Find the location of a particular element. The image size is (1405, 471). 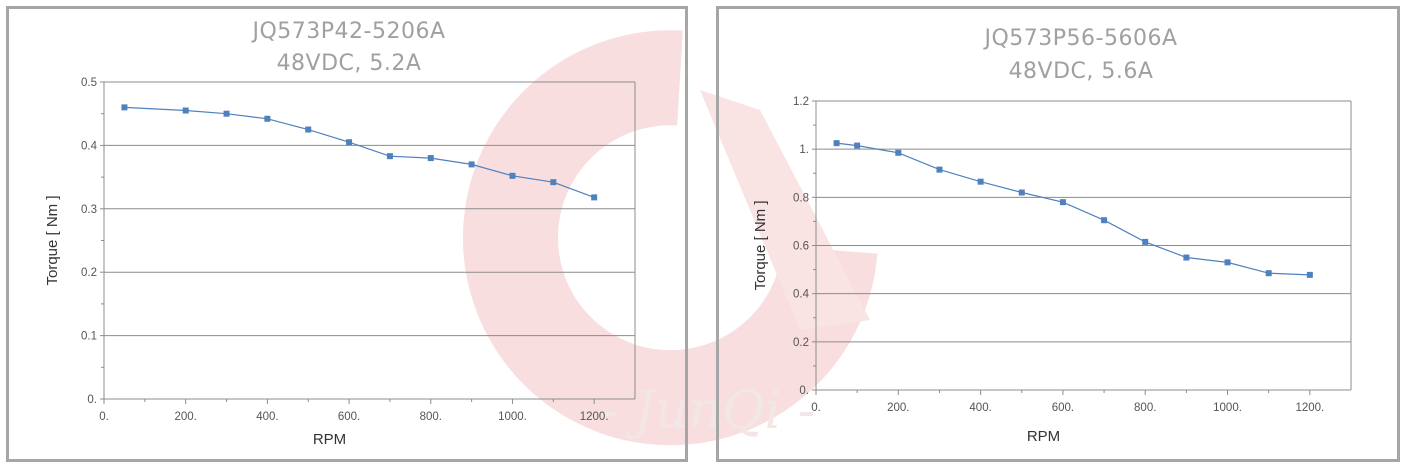

y-tick-label: 0.6 is located at coordinates (801, 247).